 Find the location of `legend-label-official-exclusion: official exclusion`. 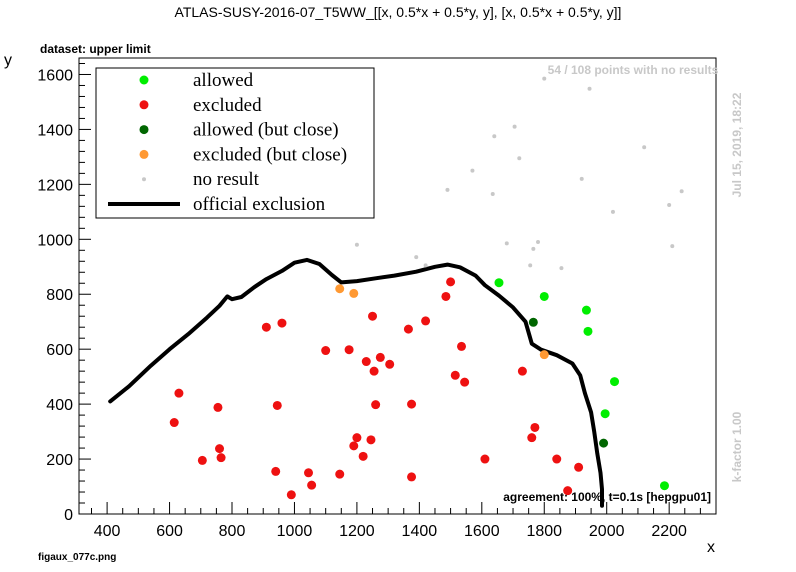

legend-label-official-exclusion: official exclusion is located at coordinates (259, 204).